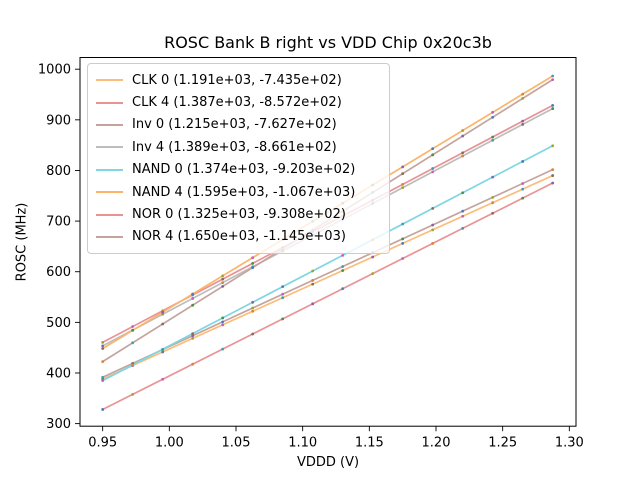 The width and height of the screenshot is (640, 480). Describe the element at coordinates (58, 323) in the screenshot. I see `y-tick-label: 500` at that location.